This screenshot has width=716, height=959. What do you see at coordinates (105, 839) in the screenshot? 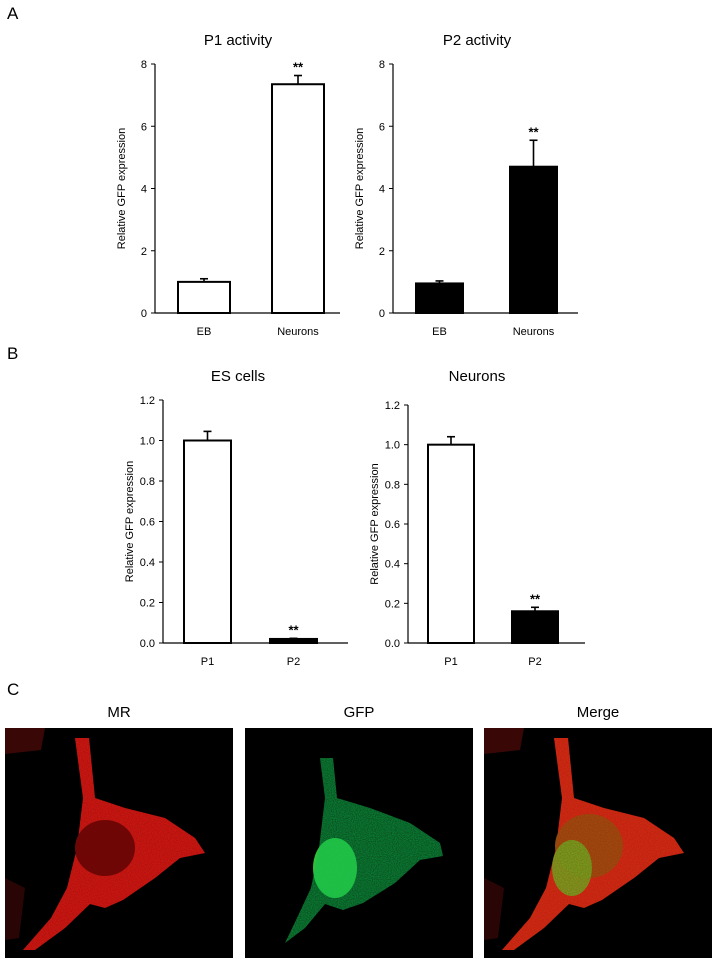
I see `cell-image-mr` at bounding box center [105, 839].